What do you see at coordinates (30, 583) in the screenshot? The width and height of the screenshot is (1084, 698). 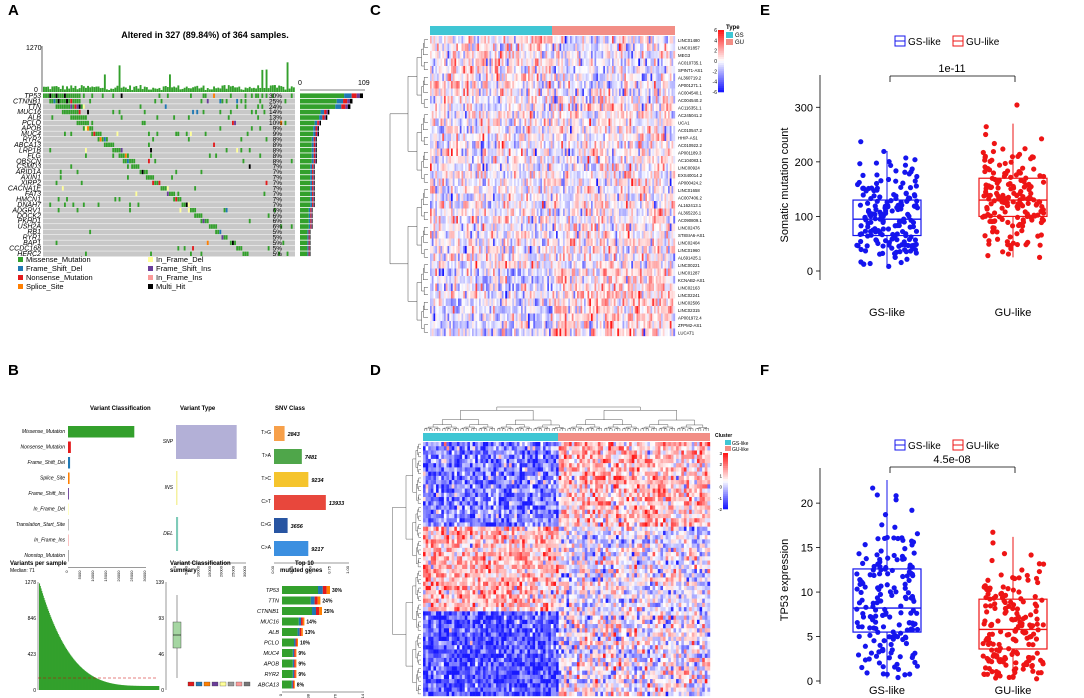 I see `vps-tick: 1278` at bounding box center [30, 583].